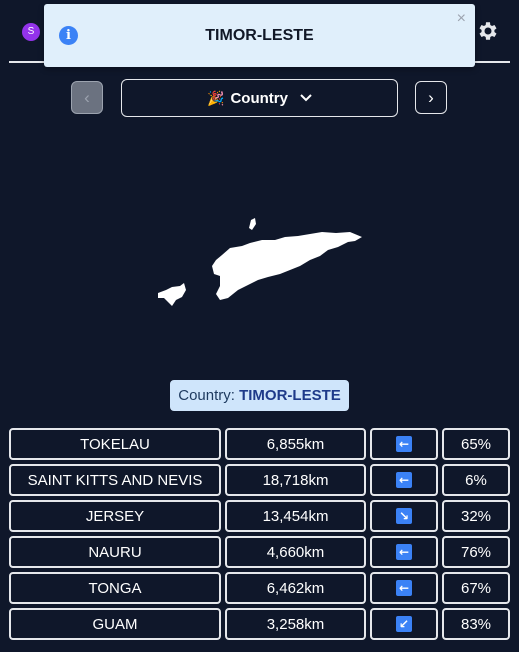  I want to click on arrow-down-right-icon: ↘, so click(404, 516).